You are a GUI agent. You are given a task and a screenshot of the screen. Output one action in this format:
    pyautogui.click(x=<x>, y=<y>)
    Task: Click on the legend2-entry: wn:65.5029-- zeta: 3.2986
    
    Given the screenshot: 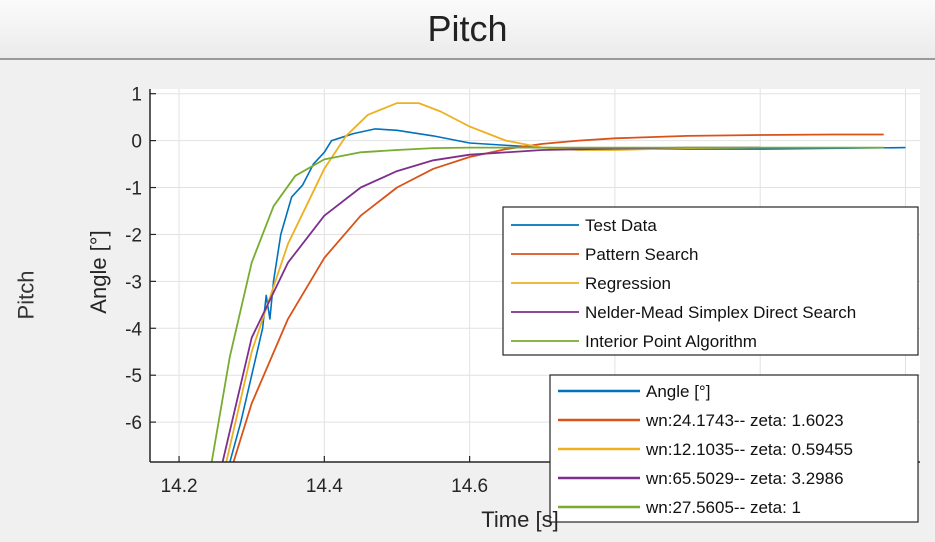 What is the action you would take?
    pyautogui.click(x=744, y=478)
    